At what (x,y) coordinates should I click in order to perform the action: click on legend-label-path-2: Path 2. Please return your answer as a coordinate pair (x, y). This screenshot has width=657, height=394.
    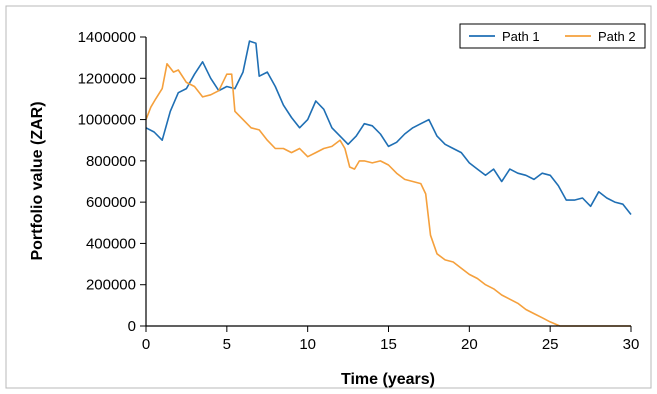
    Looking at the image, I should click on (617, 36).